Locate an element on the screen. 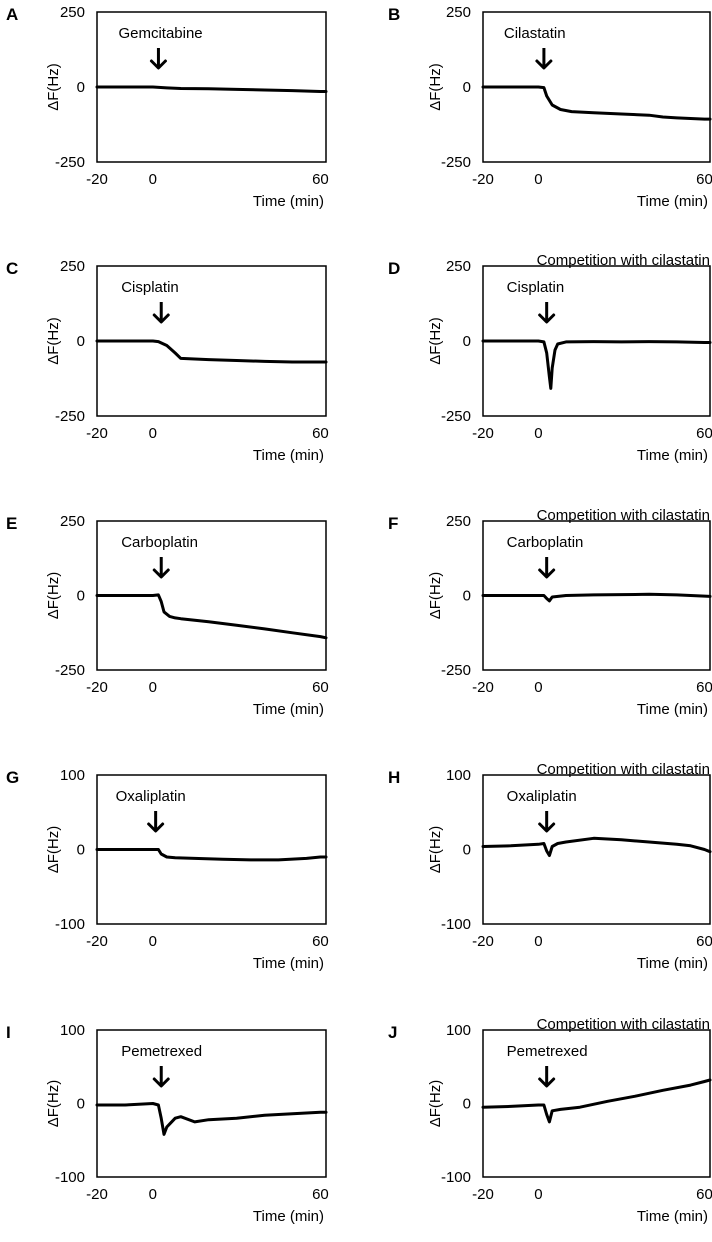  panel-letter: H is located at coordinates (394, 777).